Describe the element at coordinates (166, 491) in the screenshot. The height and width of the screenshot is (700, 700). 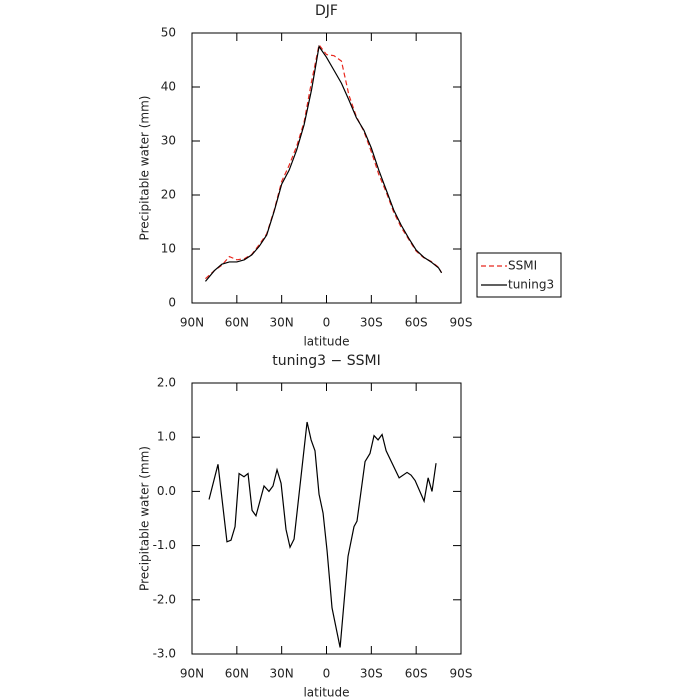
I see `y-tick-label: 0.0` at that location.